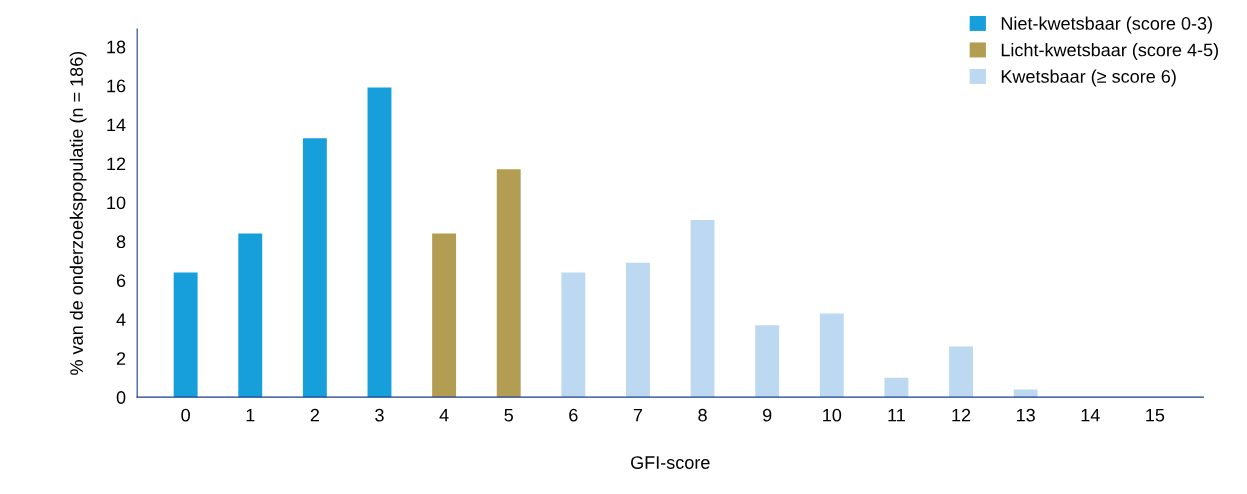 This screenshot has width=1247, height=494. What do you see at coordinates (832, 415) in the screenshot?
I see `x-tick-label: 10` at bounding box center [832, 415].